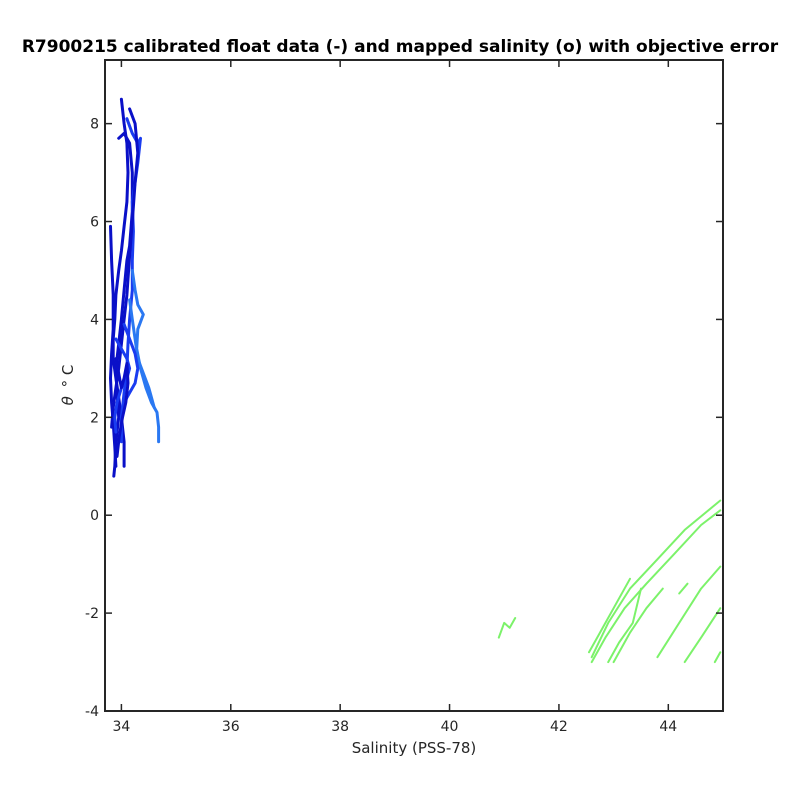  Describe the element at coordinates (559, 727) in the screenshot. I see `x-tick-label: 42` at that location.